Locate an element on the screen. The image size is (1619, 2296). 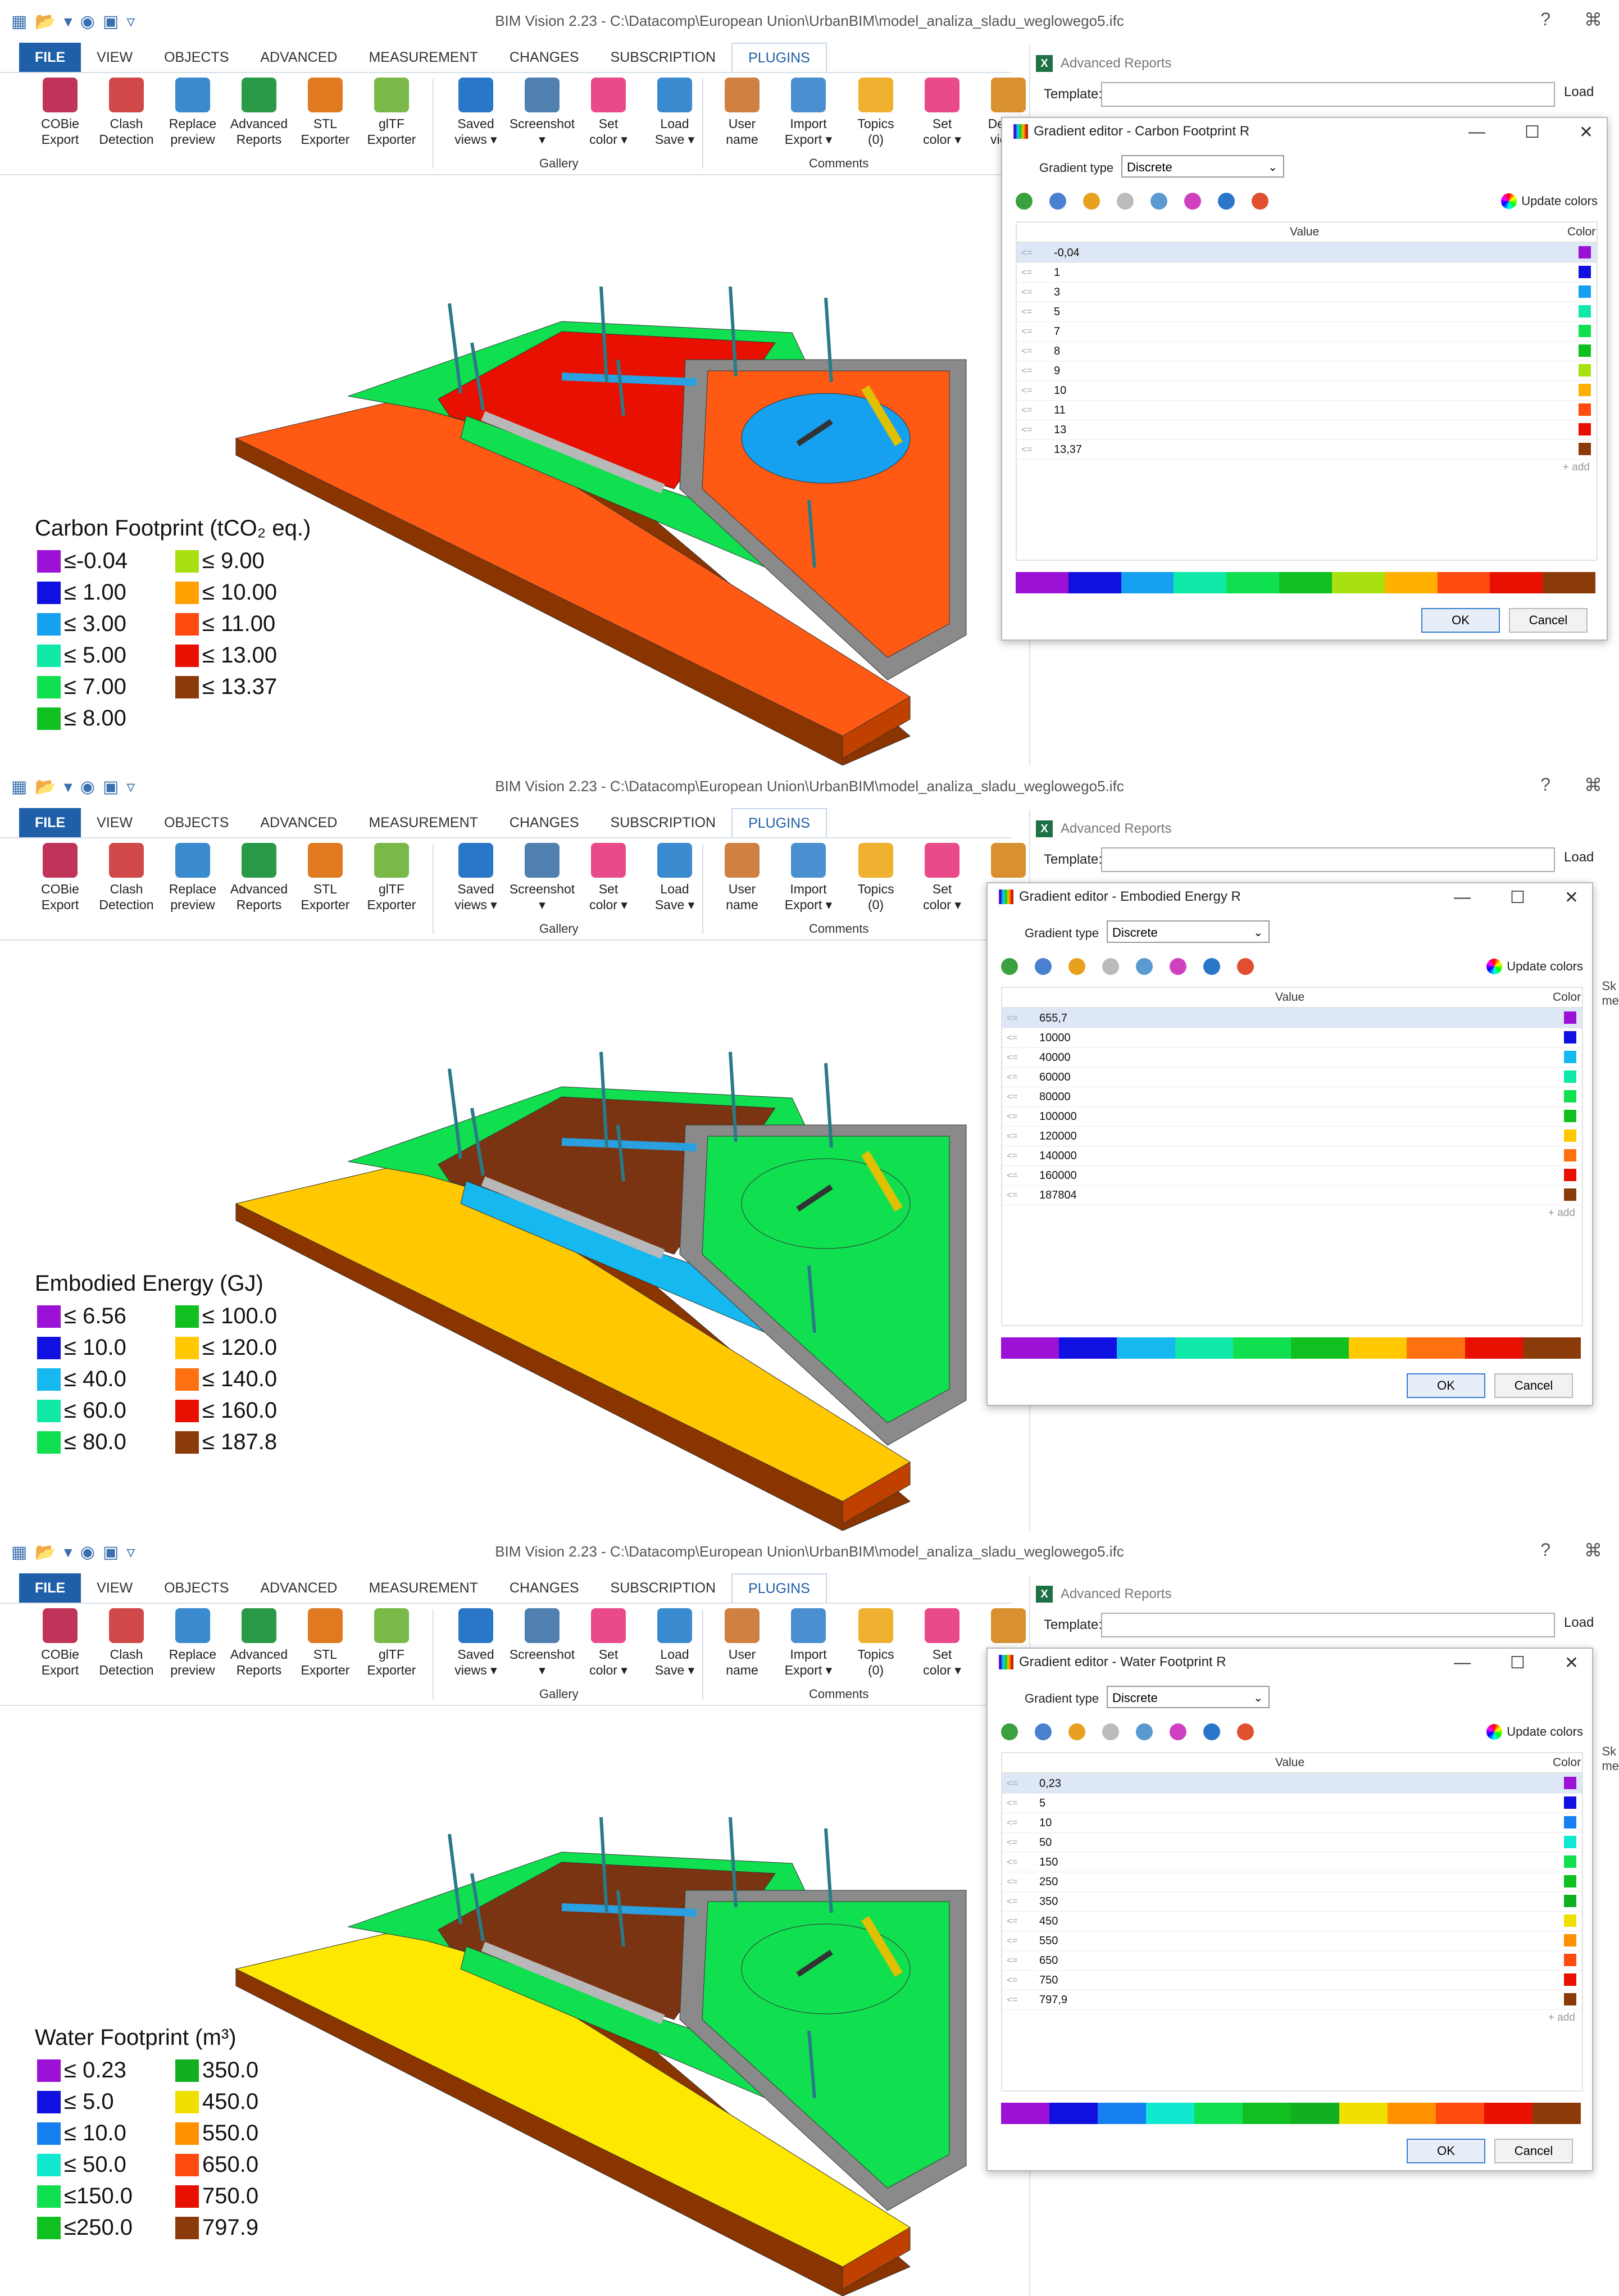
value-cell: 250 is located at coordinates (1048, 1882).